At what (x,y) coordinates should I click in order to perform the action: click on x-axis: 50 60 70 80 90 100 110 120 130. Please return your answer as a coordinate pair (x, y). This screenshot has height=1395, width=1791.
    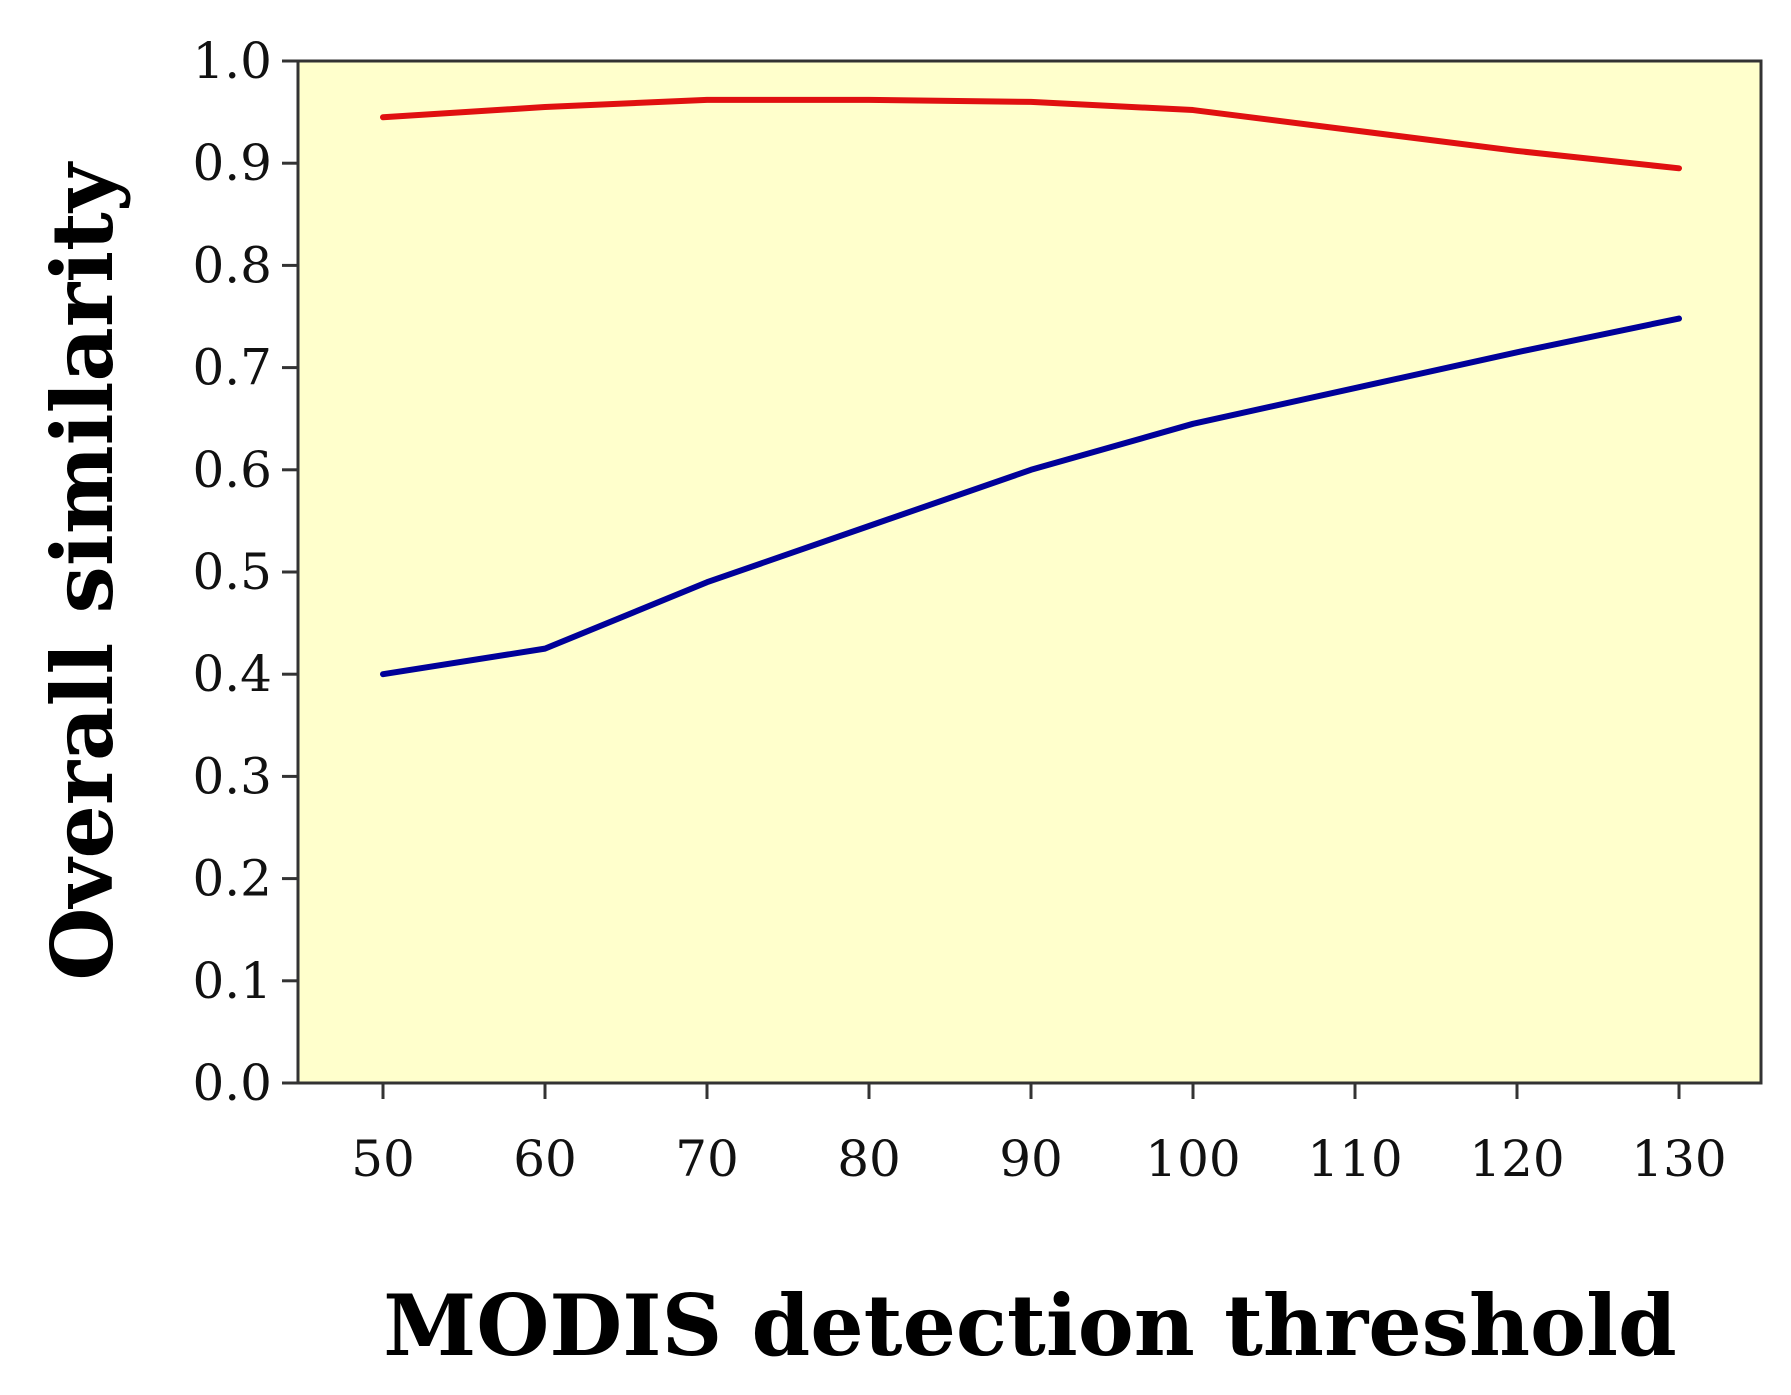
    Looking at the image, I should click on (1039, 1135).